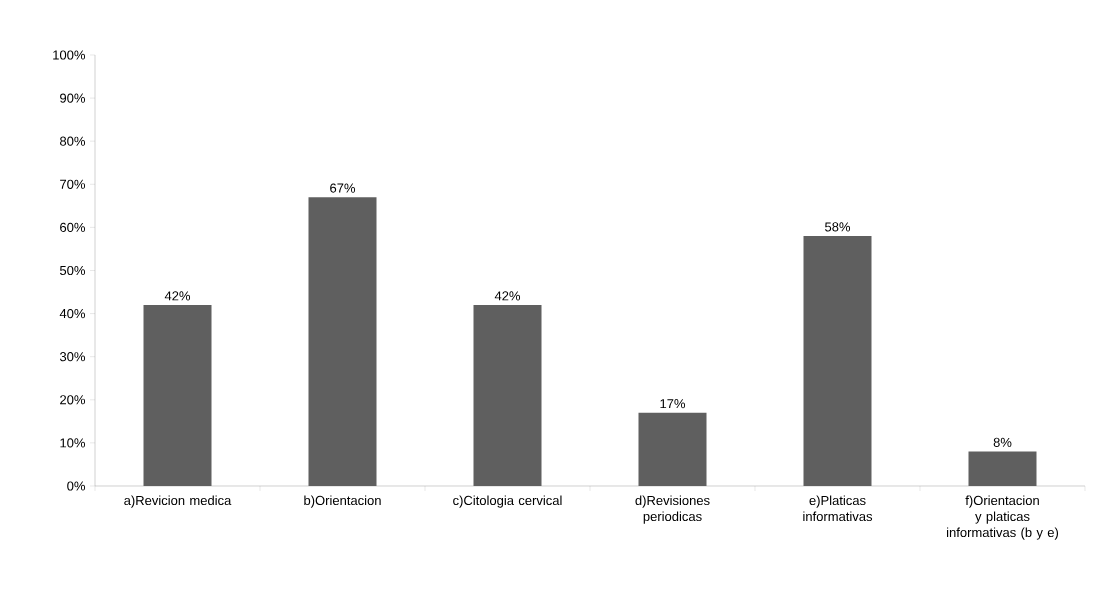  What do you see at coordinates (72, 270) in the screenshot?
I see `y-tick-label: 50%` at bounding box center [72, 270].